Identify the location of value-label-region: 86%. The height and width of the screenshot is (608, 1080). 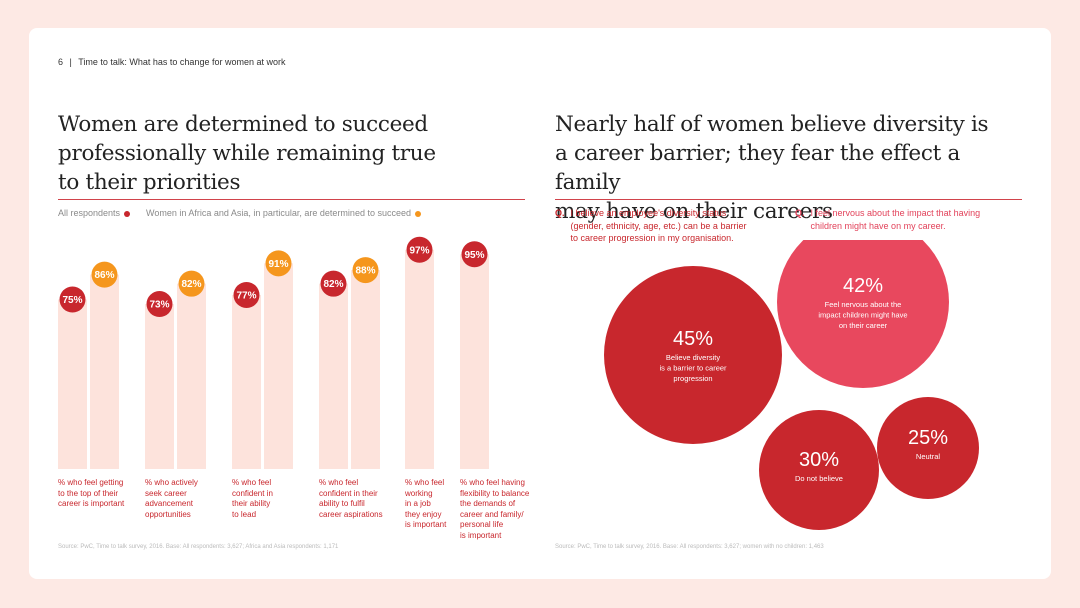
(104, 275).